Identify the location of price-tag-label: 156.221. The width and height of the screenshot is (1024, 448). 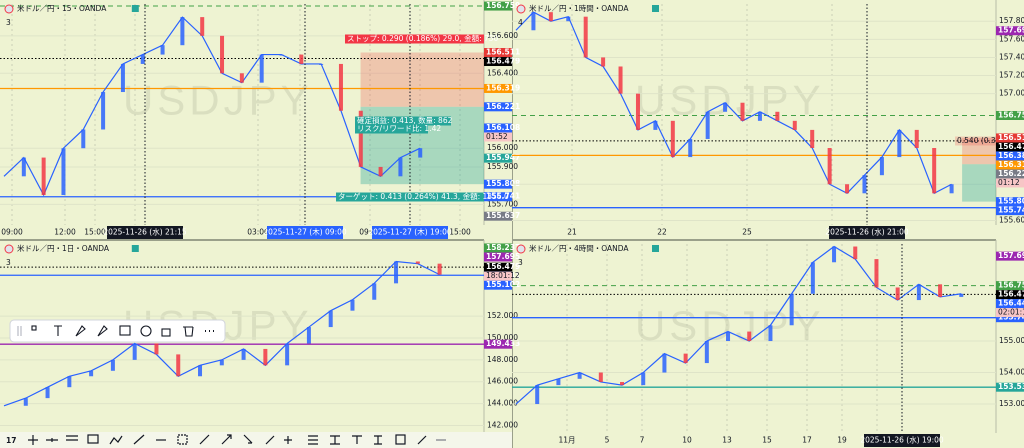
(503, 106).